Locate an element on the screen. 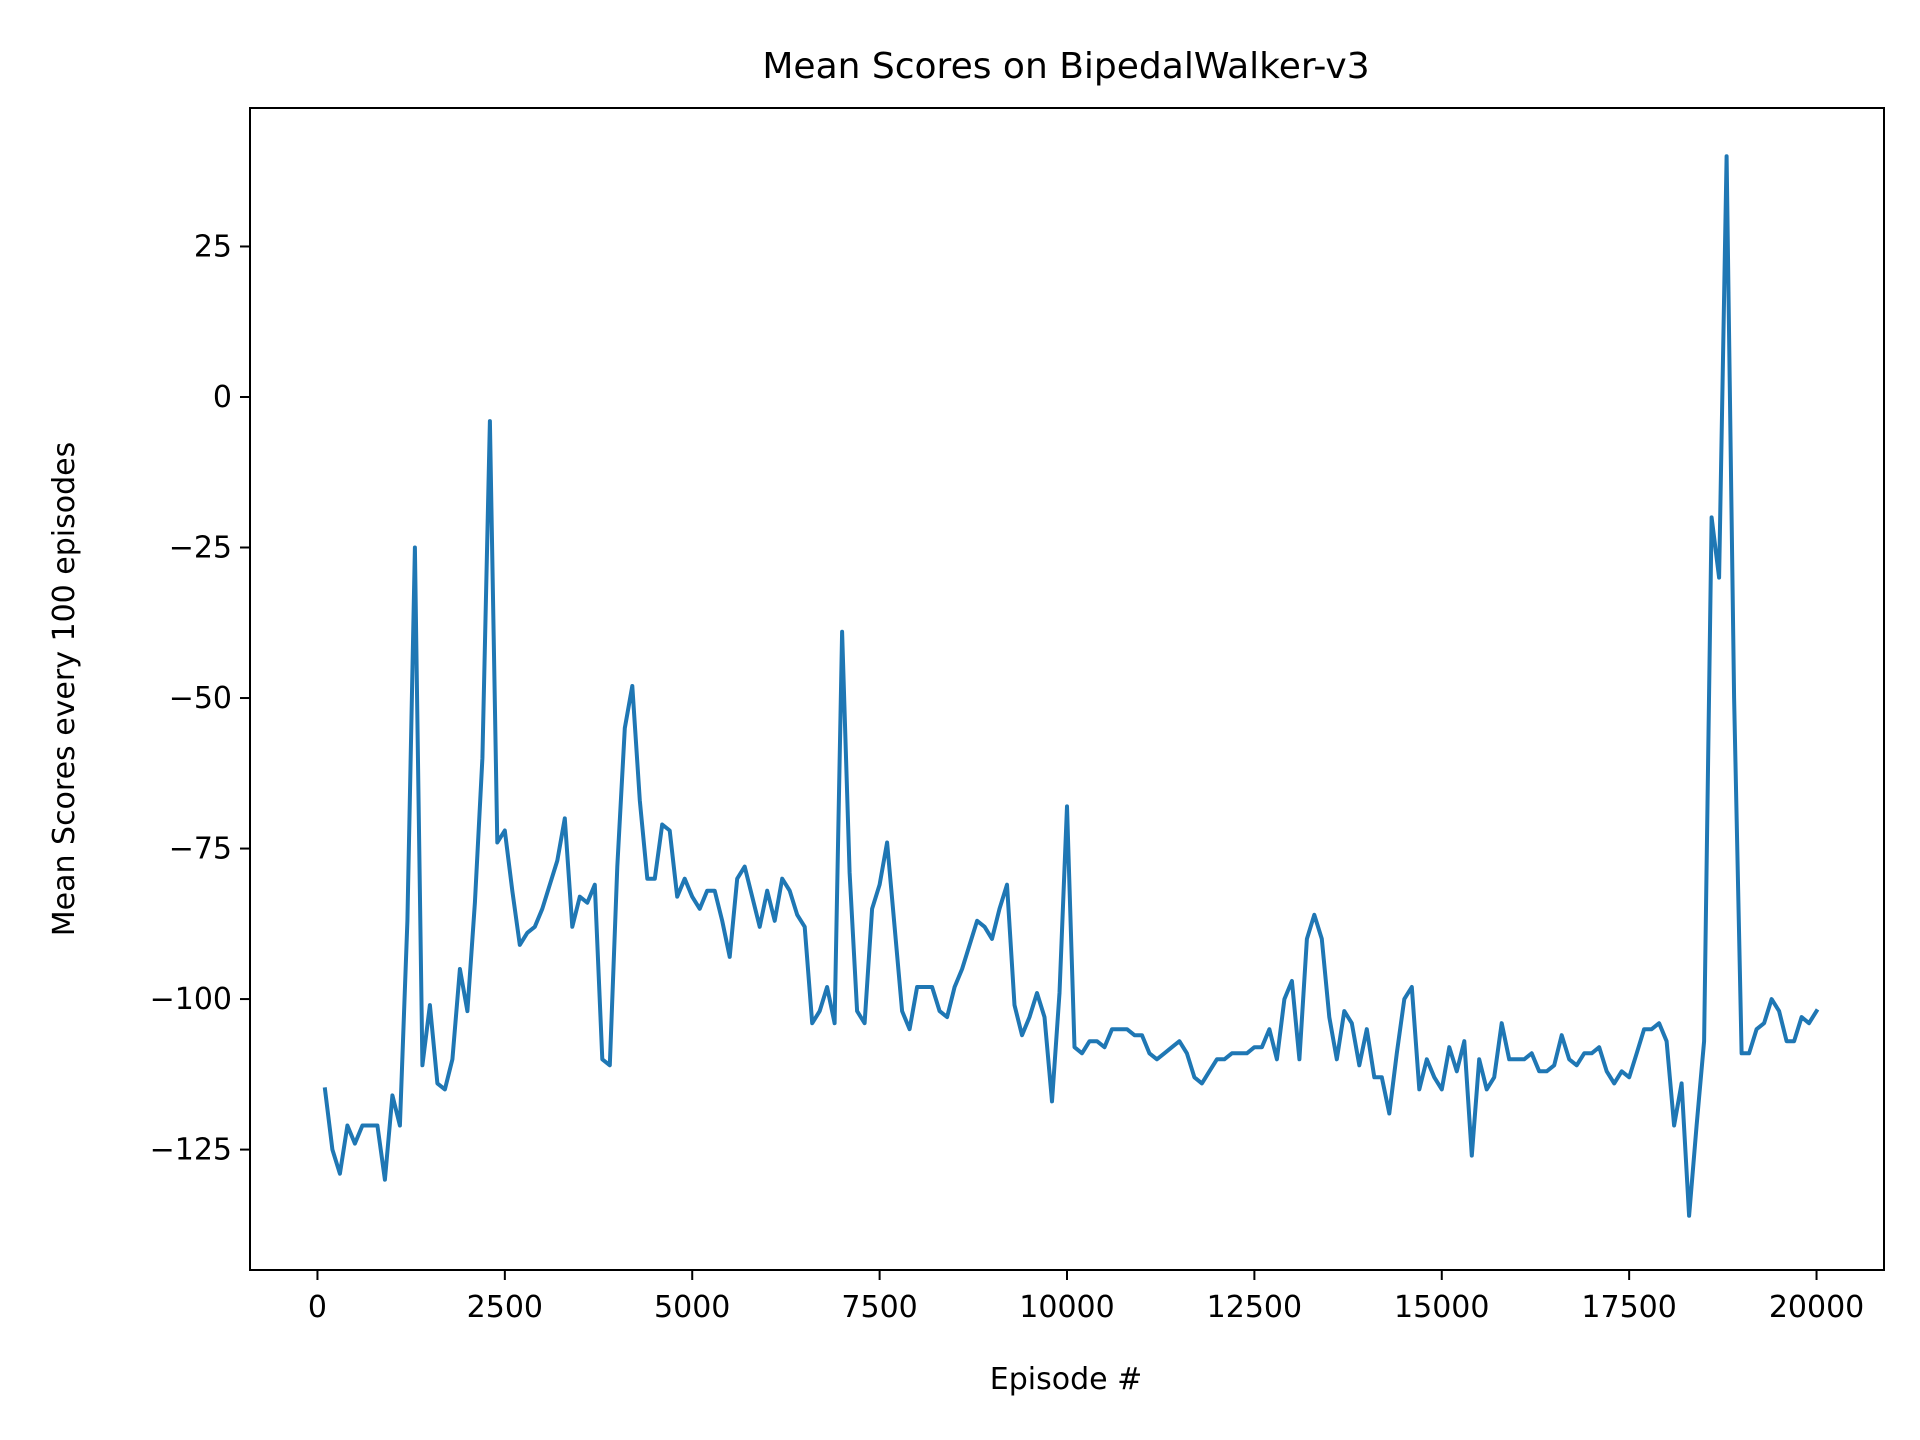 This screenshot has width=1920, height=1440. x-axis-label: Episode # is located at coordinates (1066, 1379).